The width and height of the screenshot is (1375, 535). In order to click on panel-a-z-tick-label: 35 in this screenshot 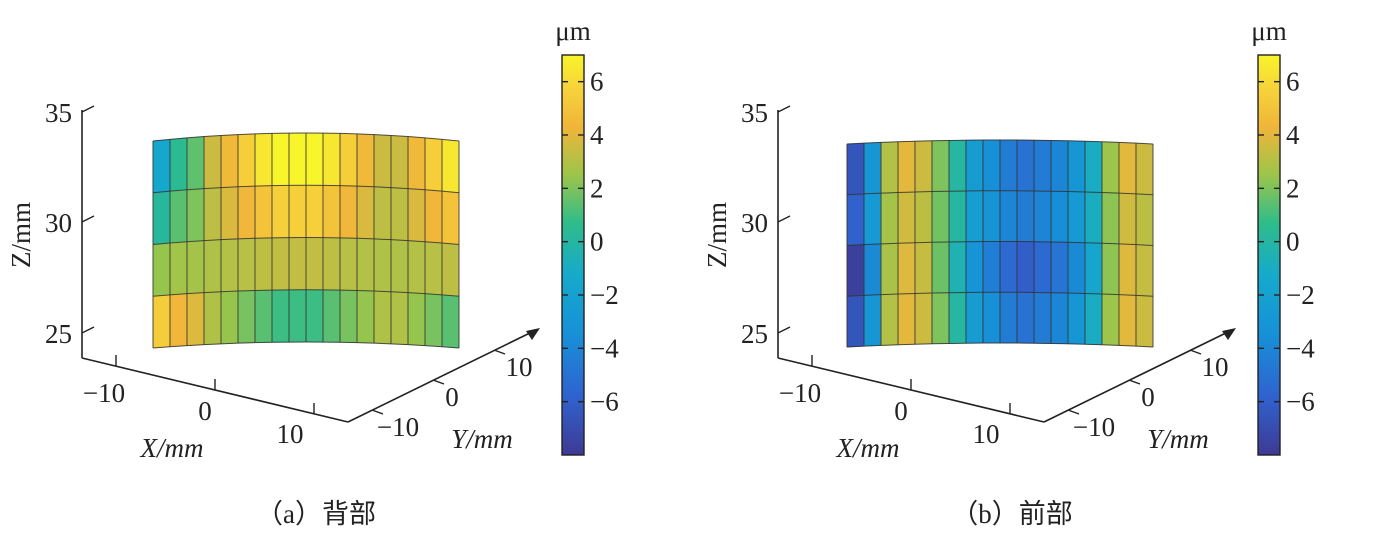, I will do `click(58, 113)`.